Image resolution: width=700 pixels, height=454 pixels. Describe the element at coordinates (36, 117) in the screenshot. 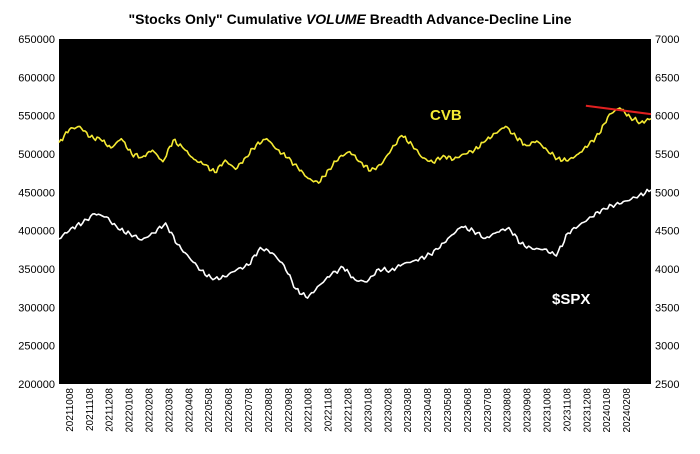

I see `left-axis-tick-label: 550000` at that location.